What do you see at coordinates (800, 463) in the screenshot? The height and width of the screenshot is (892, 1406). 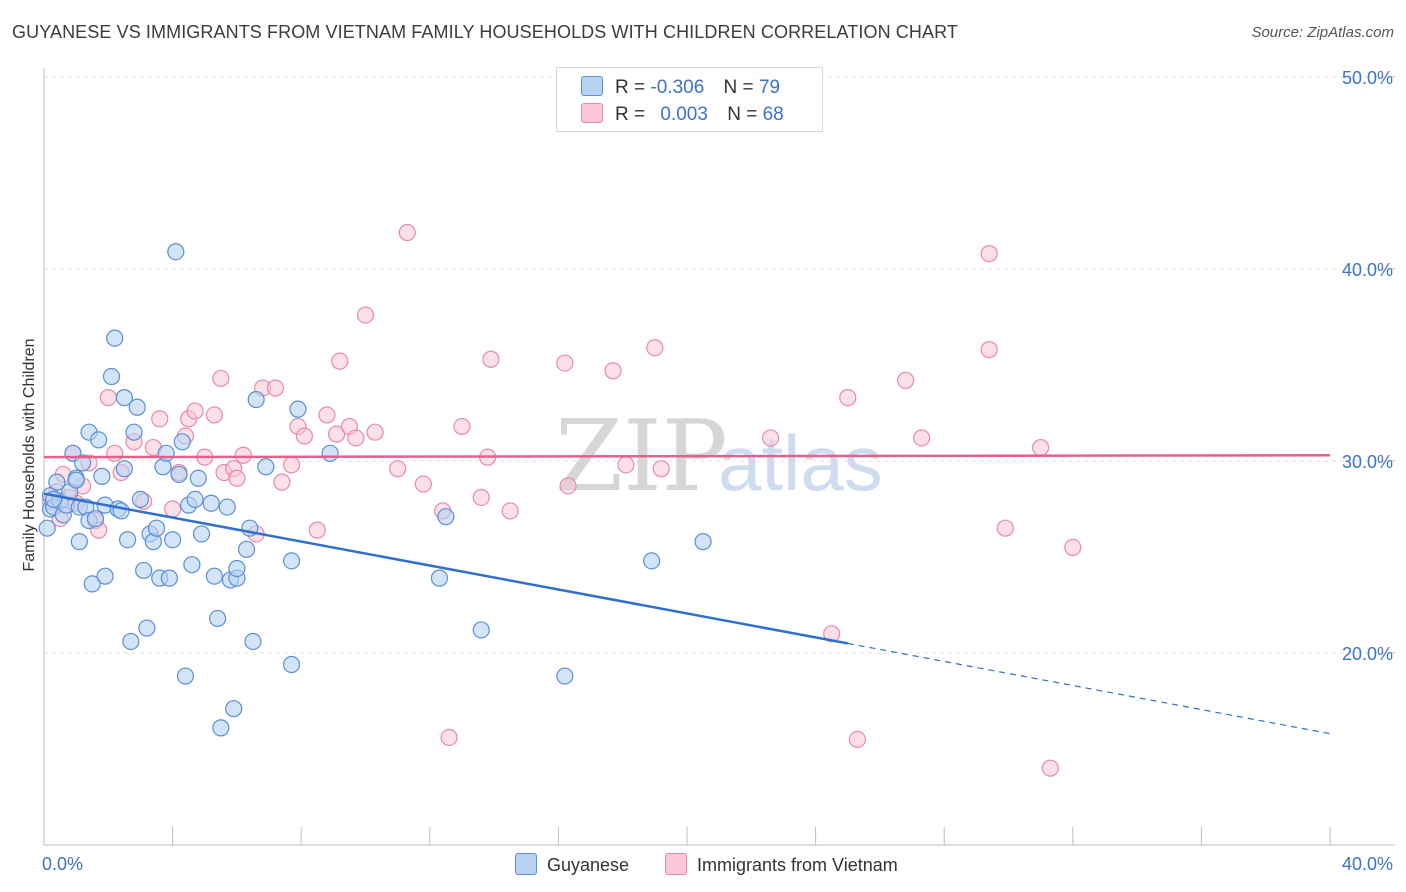 I see `watermark-atlas: atlas` at bounding box center [800, 463].